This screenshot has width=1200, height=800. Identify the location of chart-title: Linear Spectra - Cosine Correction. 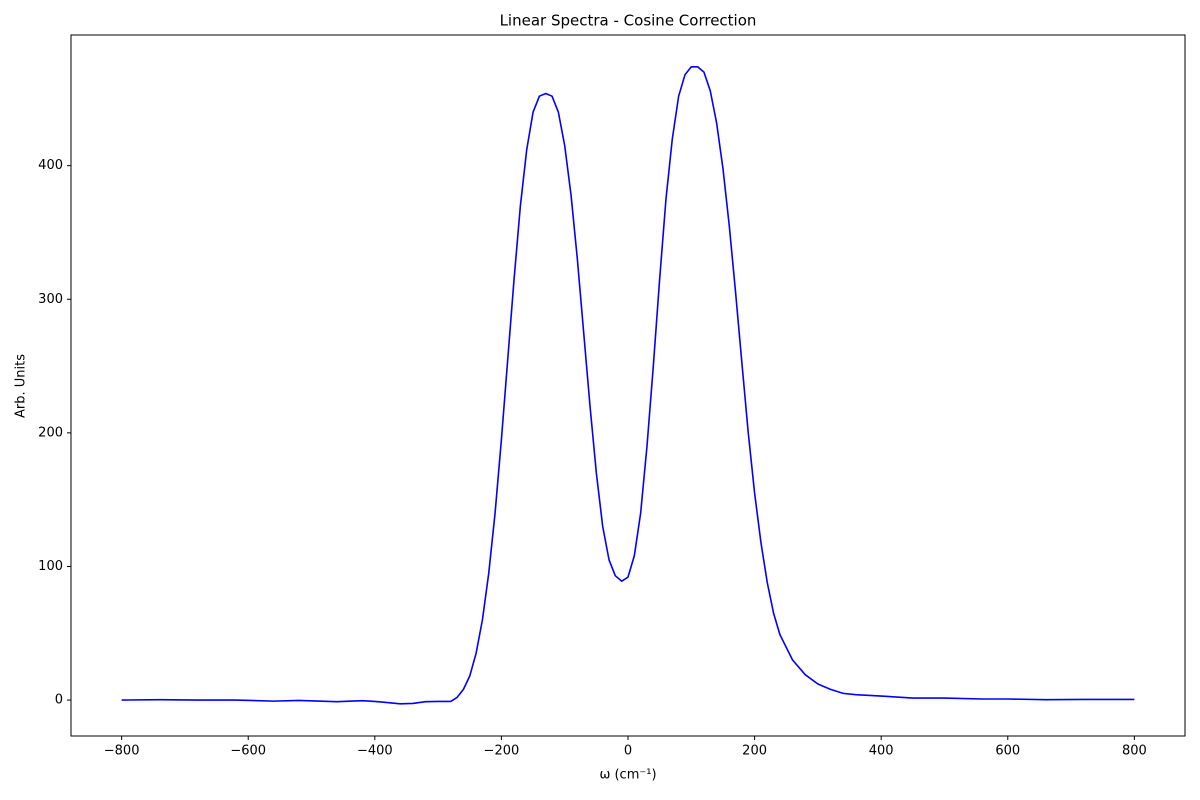
(628, 21).